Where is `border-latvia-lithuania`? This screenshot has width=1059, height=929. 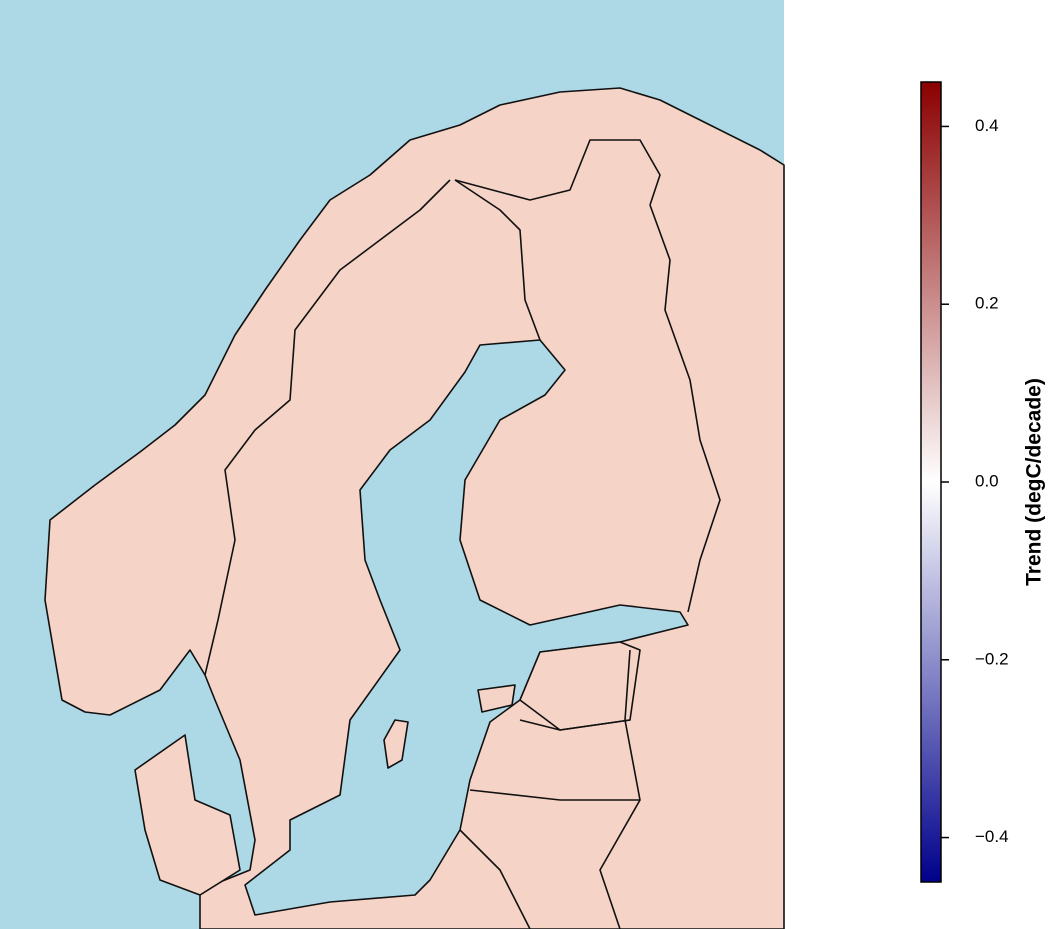
border-latvia-lithuania is located at coordinates (554, 795).